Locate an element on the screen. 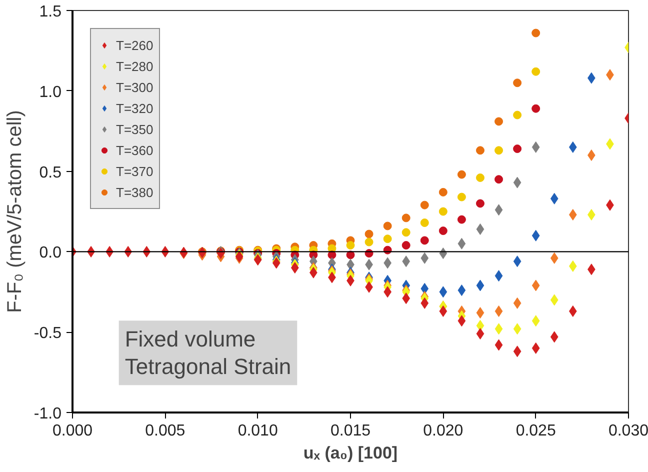  legend-label: T=360 is located at coordinates (135, 150).